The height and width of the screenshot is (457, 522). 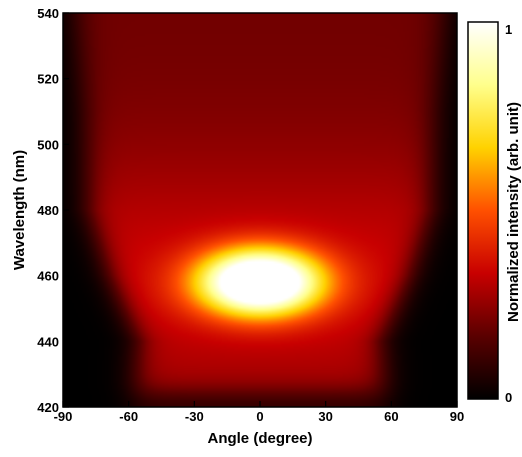 What do you see at coordinates (48, 13) in the screenshot?
I see `y-tick-label: 540` at bounding box center [48, 13].